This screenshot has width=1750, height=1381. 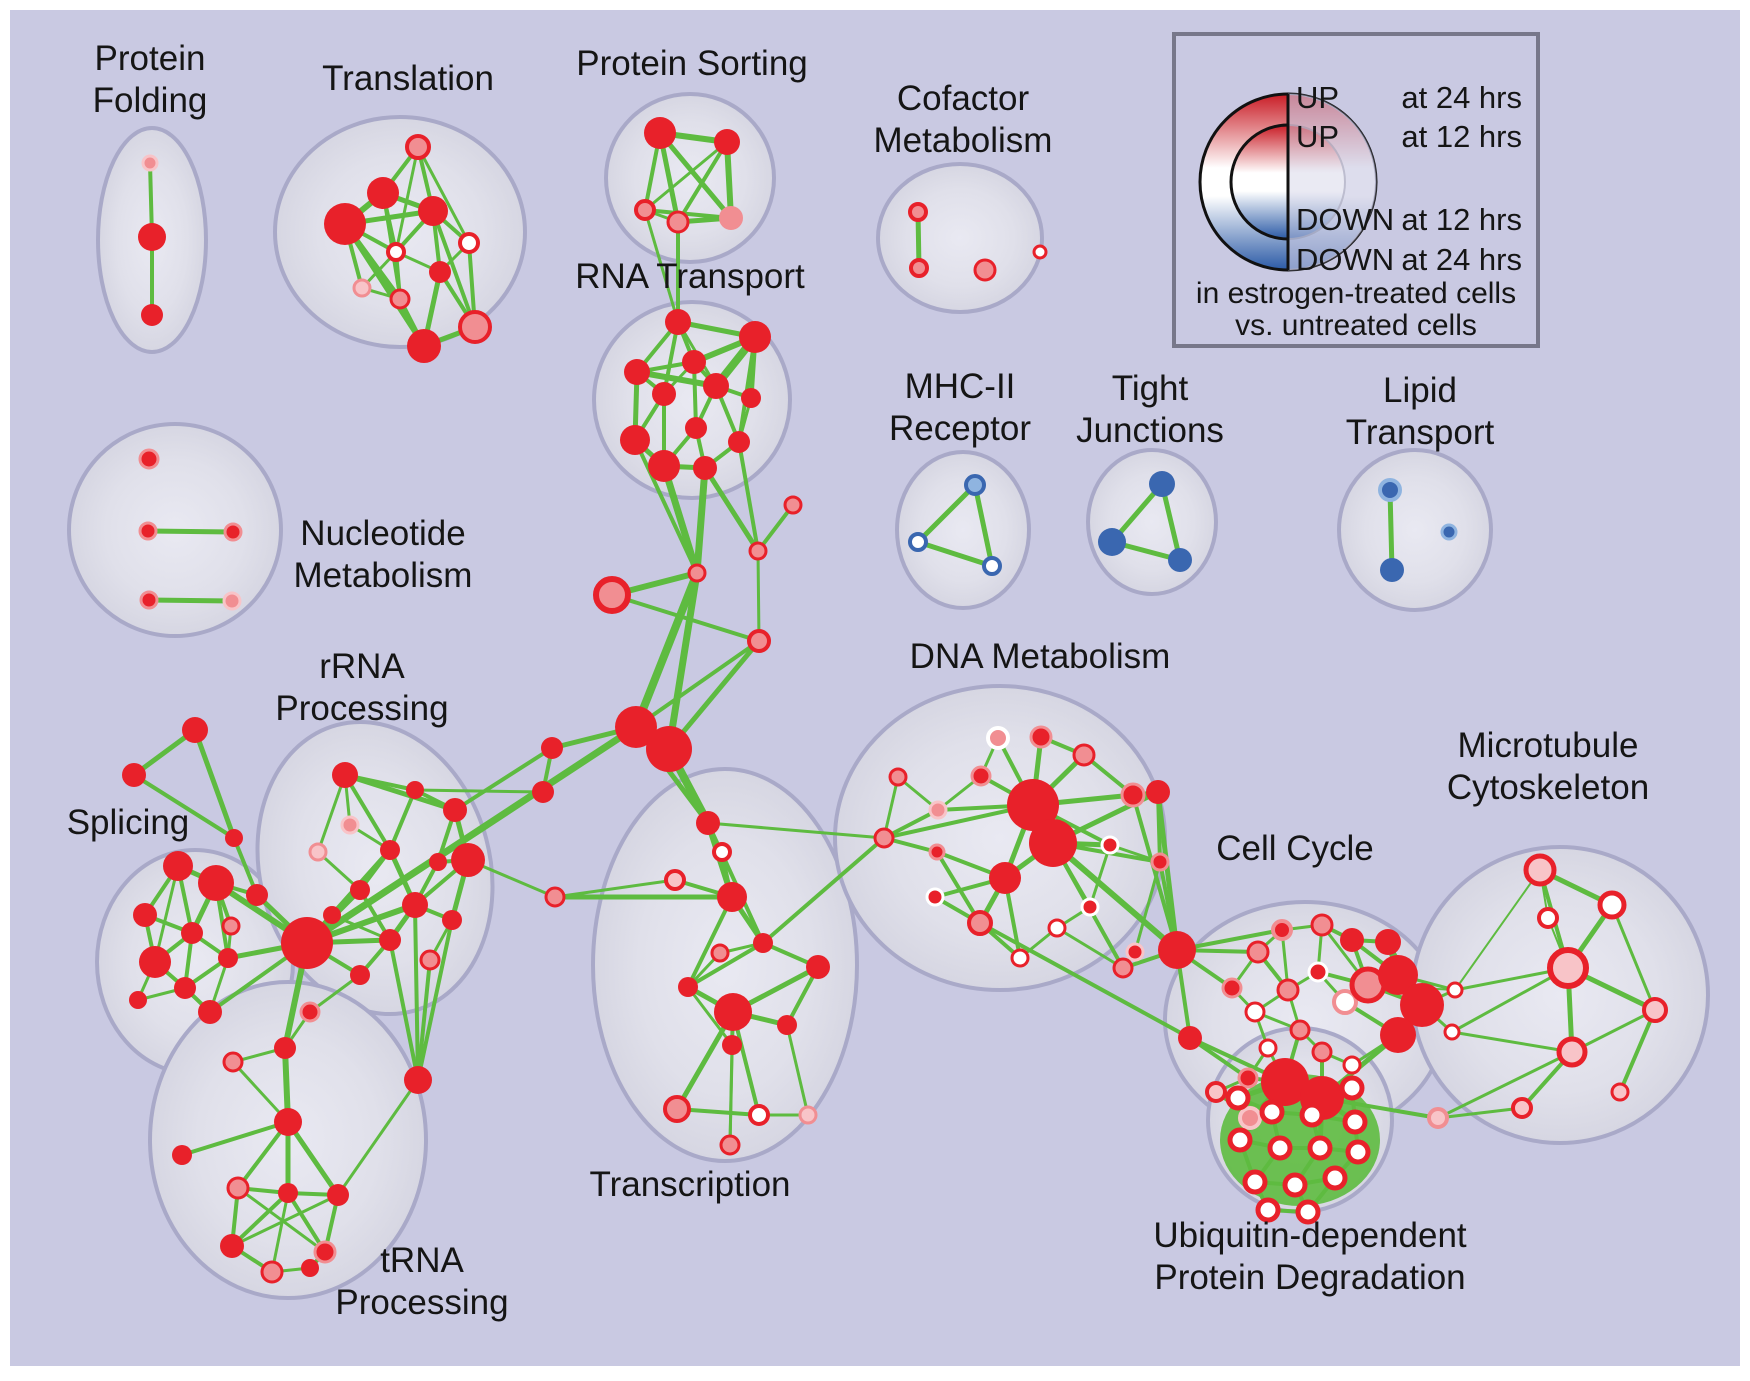 What do you see at coordinates (690, 1184) in the screenshot?
I see `cluster-label-transcription: Transcription` at bounding box center [690, 1184].